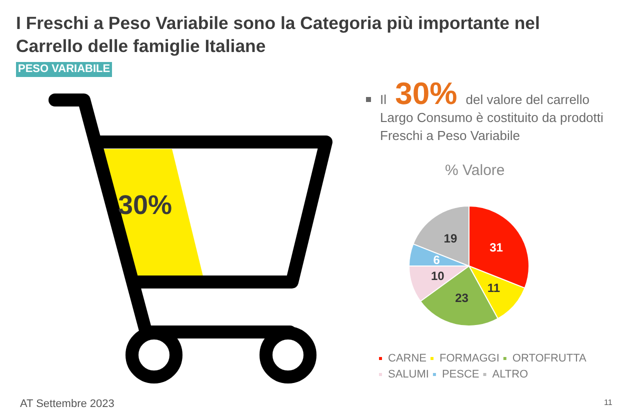 This screenshot has height=417, width=626. What do you see at coordinates (549, 358) in the screenshot?
I see `legend-label: ORTOFRUTTA` at bounding box center [549, 358].